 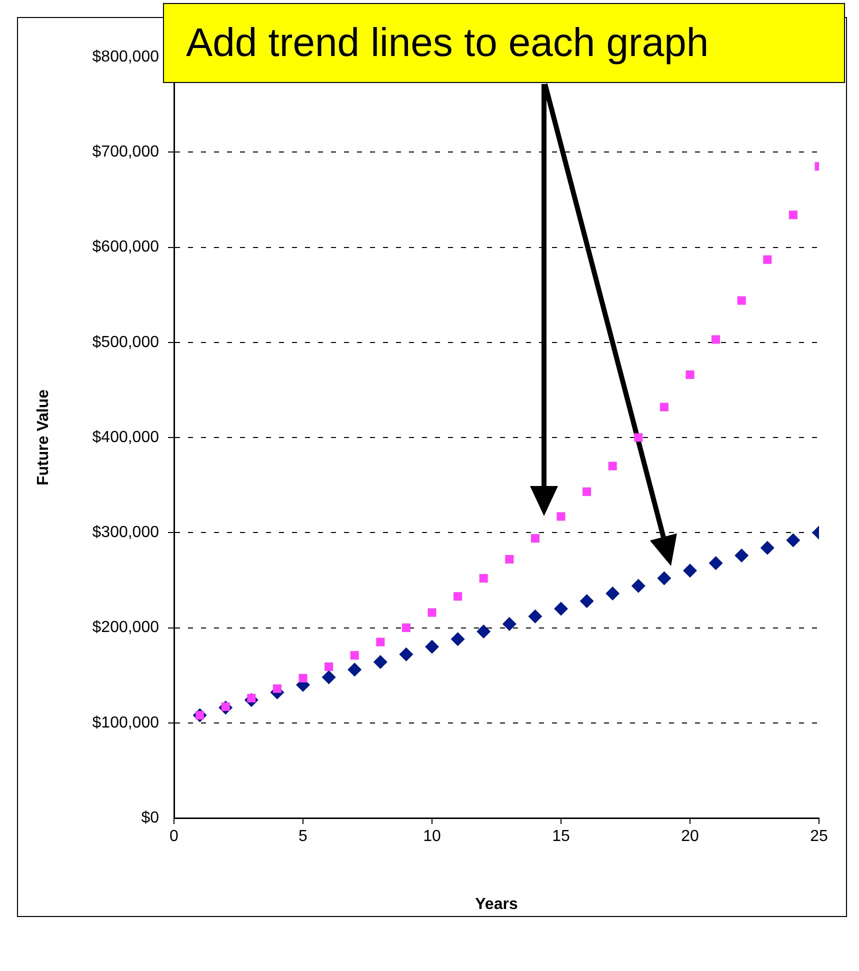 What do you see at coordinates (126, 57) in the screenshot?
I see `y-tick-label: $800,000` at bounding box center [126, 57].